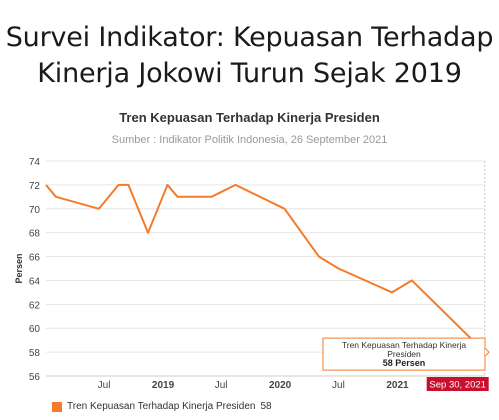 This screenshot has height=420, width=499. What do you see at coordinates (35, 305) in the screenshot?
I see `y-tick-label: 62` at bounding box center [35, 305].